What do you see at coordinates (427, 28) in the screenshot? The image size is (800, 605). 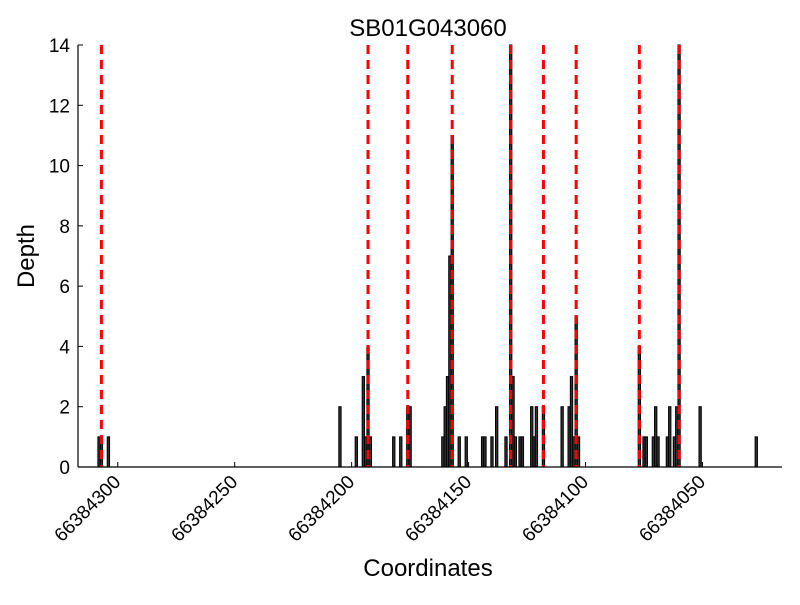 I see `chart-title: SB01G043060` at bounding box center [427, 28].